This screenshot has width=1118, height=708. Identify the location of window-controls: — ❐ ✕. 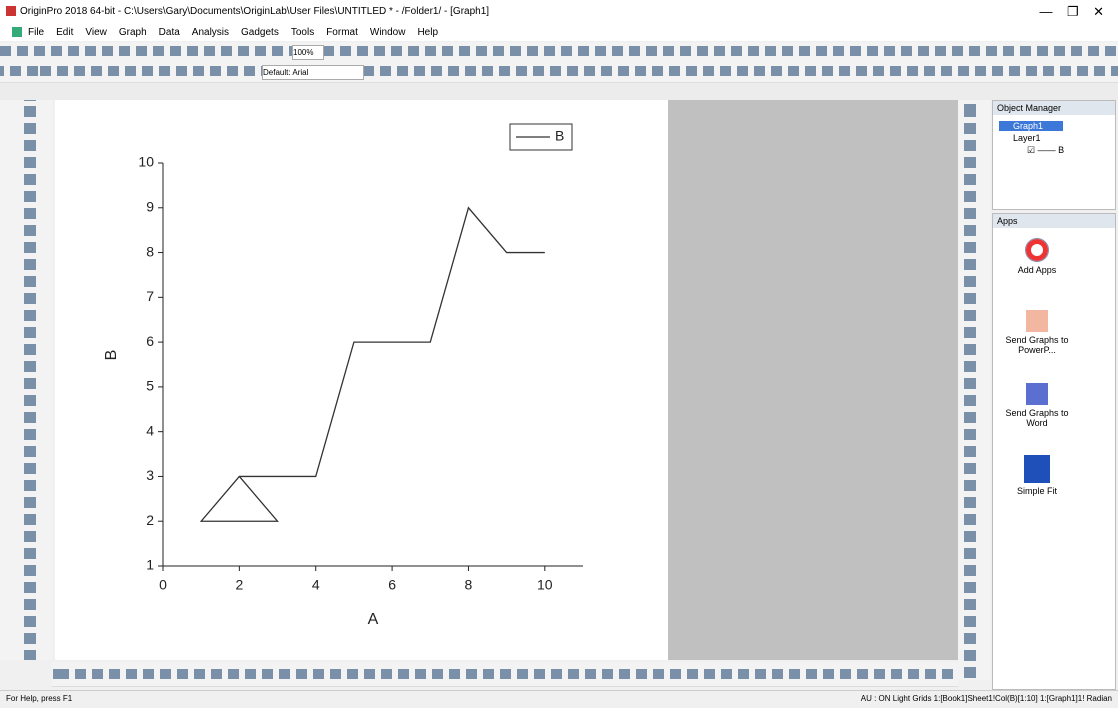
(1071, 11).